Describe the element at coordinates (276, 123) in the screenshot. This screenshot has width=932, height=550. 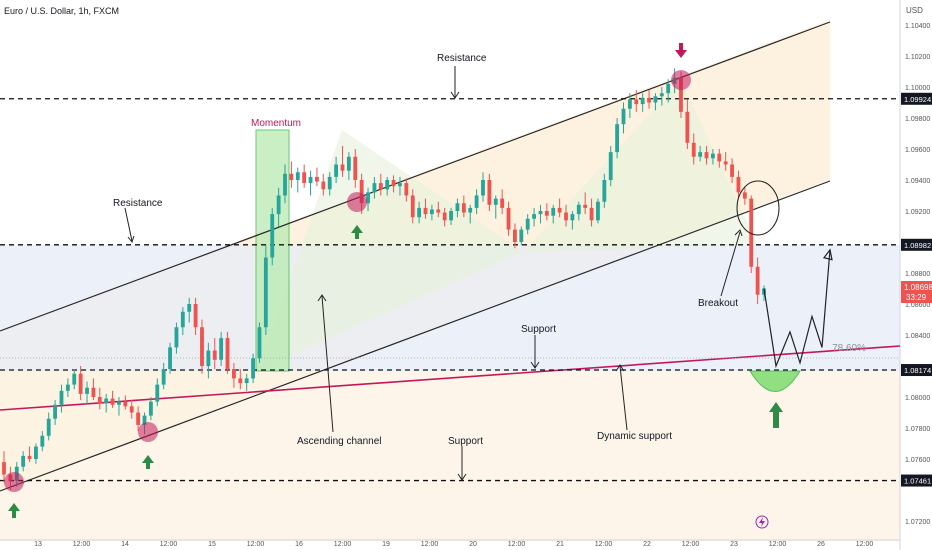
I see `label-momentum: Momentum` at that location.